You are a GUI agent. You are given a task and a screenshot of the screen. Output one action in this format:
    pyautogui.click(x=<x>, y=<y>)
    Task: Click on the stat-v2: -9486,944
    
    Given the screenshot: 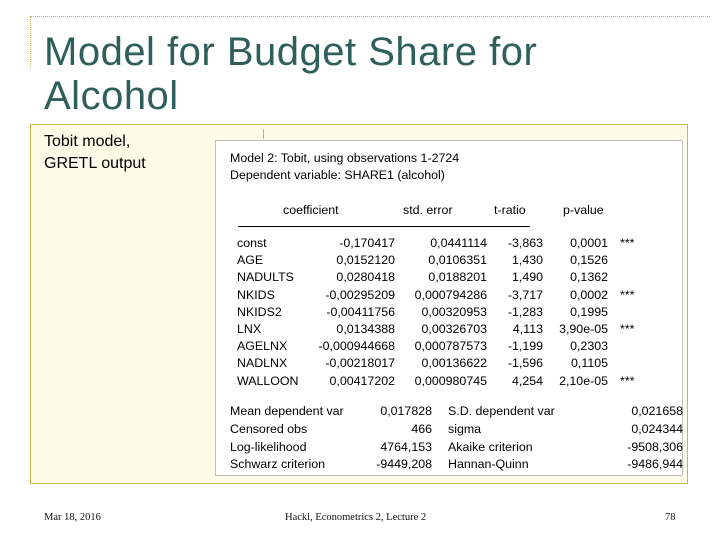 What is the action you would take?
    pyautogui.click(x=655, y=464)
    